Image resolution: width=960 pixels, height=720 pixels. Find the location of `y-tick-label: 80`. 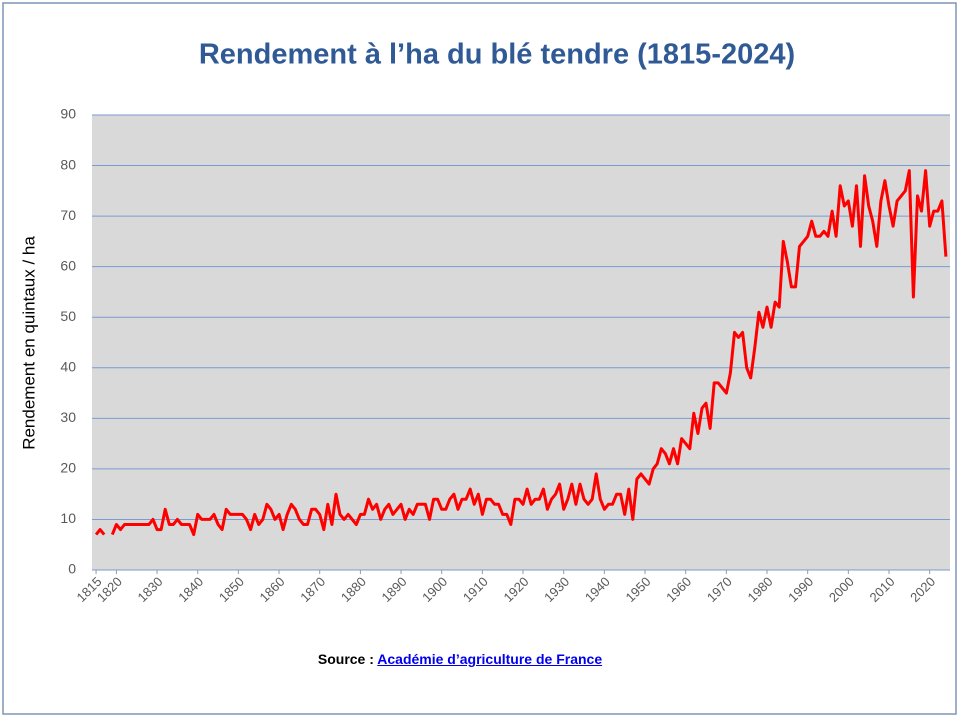

y-tick-label: 80 is located at coordinates (68, 164).